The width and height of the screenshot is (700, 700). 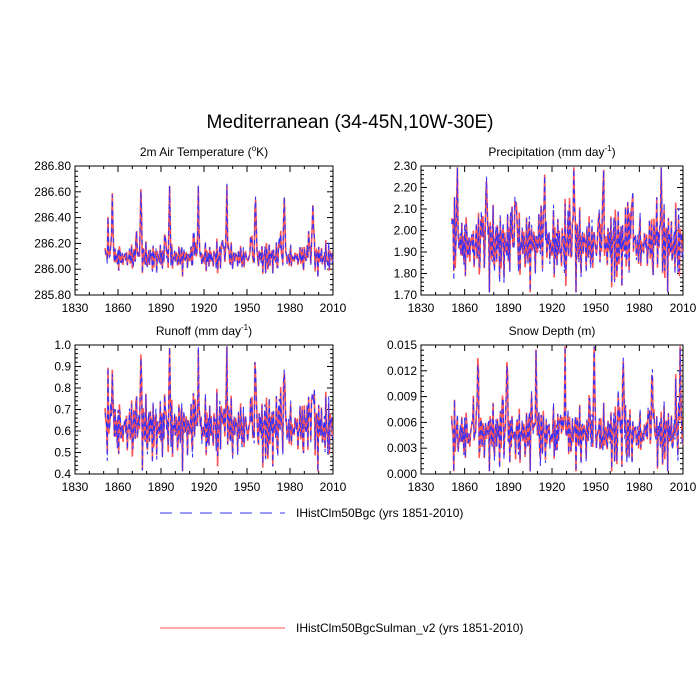 What do you see at coordinates (402, 371) in the screenshot?
I see `y-tick-label: 0.012` at bounding box center [402, 371].